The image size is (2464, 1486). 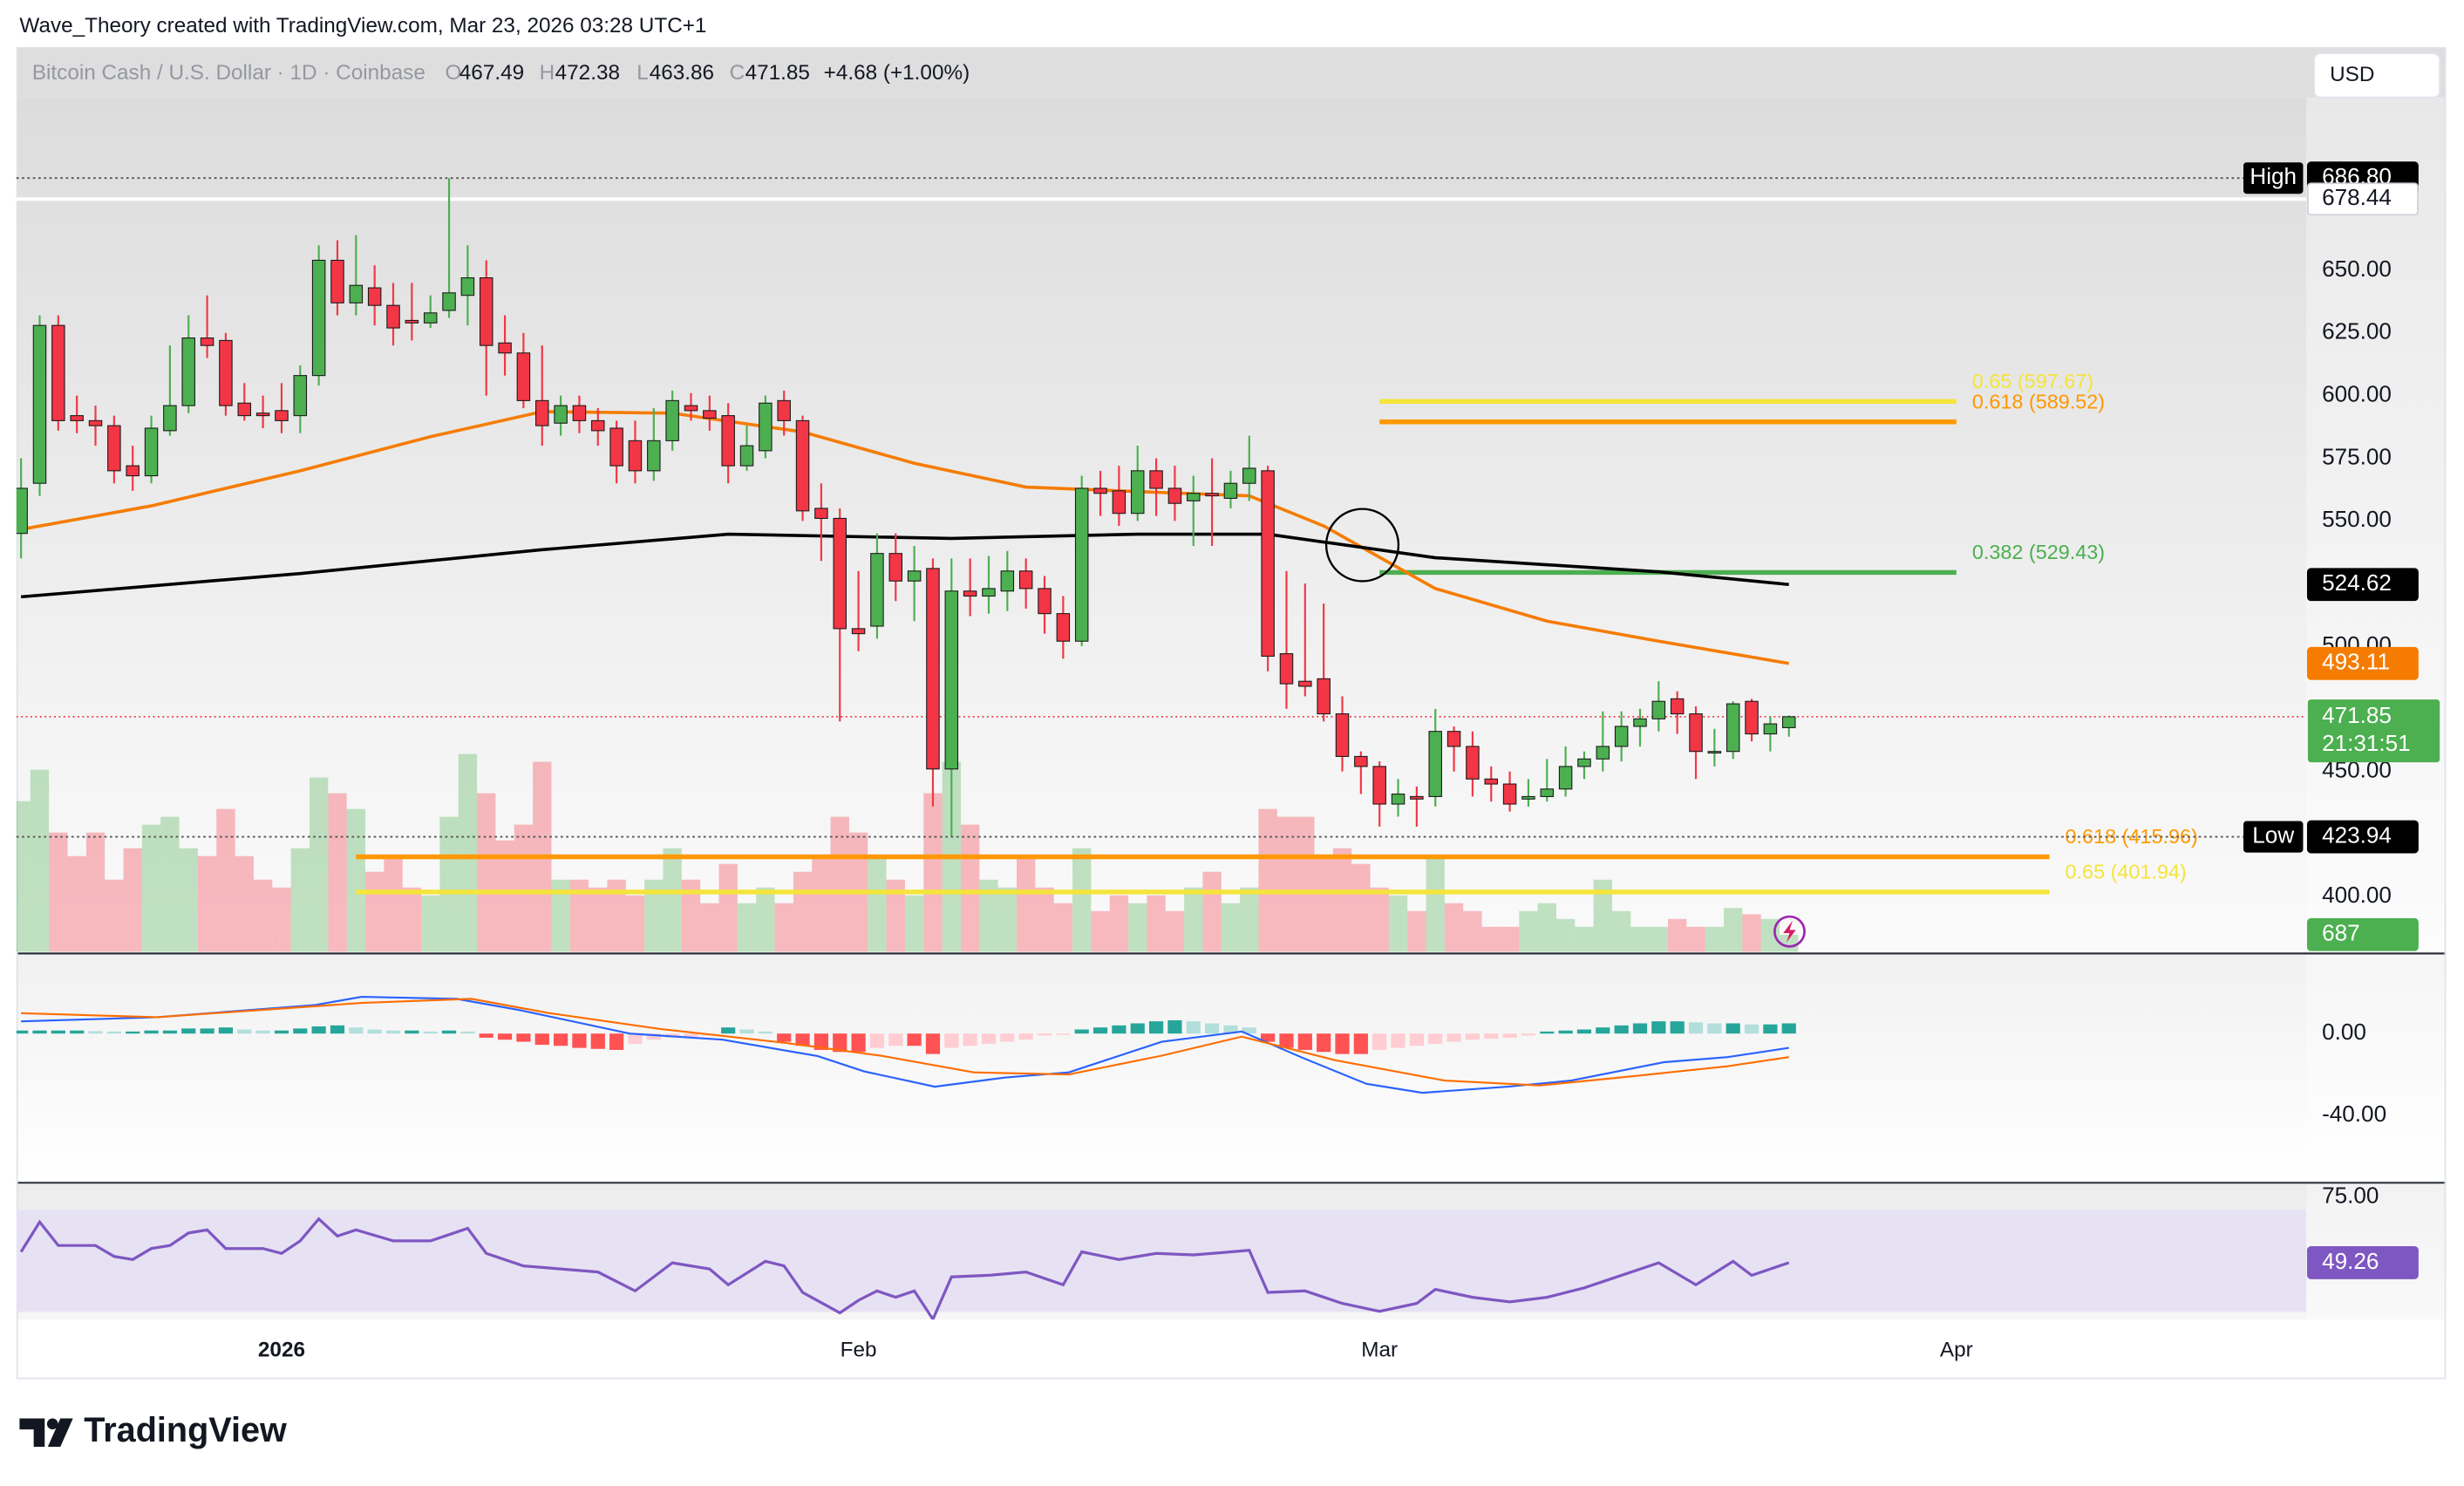 What do you see at coordinates (2357, 394) in the screenshot?
I see `y-tick-label: 600.00` at bounding box center [2357, 394].